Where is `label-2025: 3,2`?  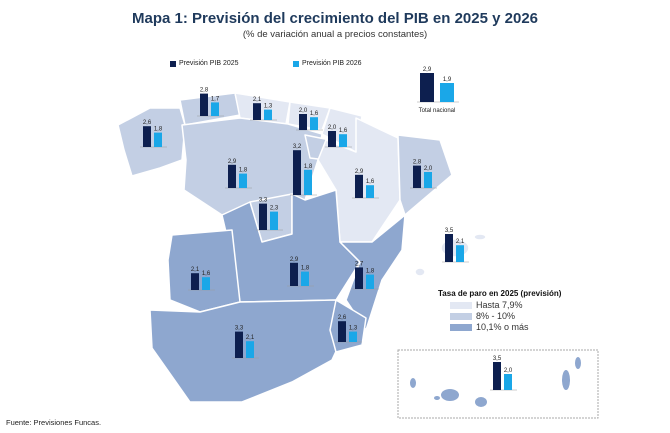 label-2025: 3,2 is located at coordinates (297, 147).